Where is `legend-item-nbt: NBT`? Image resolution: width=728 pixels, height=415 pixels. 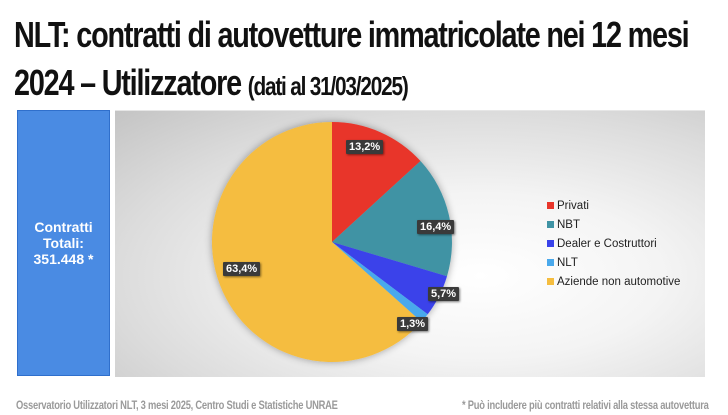 legend-item-nbt: NBT is located at coordinates (613, 224).